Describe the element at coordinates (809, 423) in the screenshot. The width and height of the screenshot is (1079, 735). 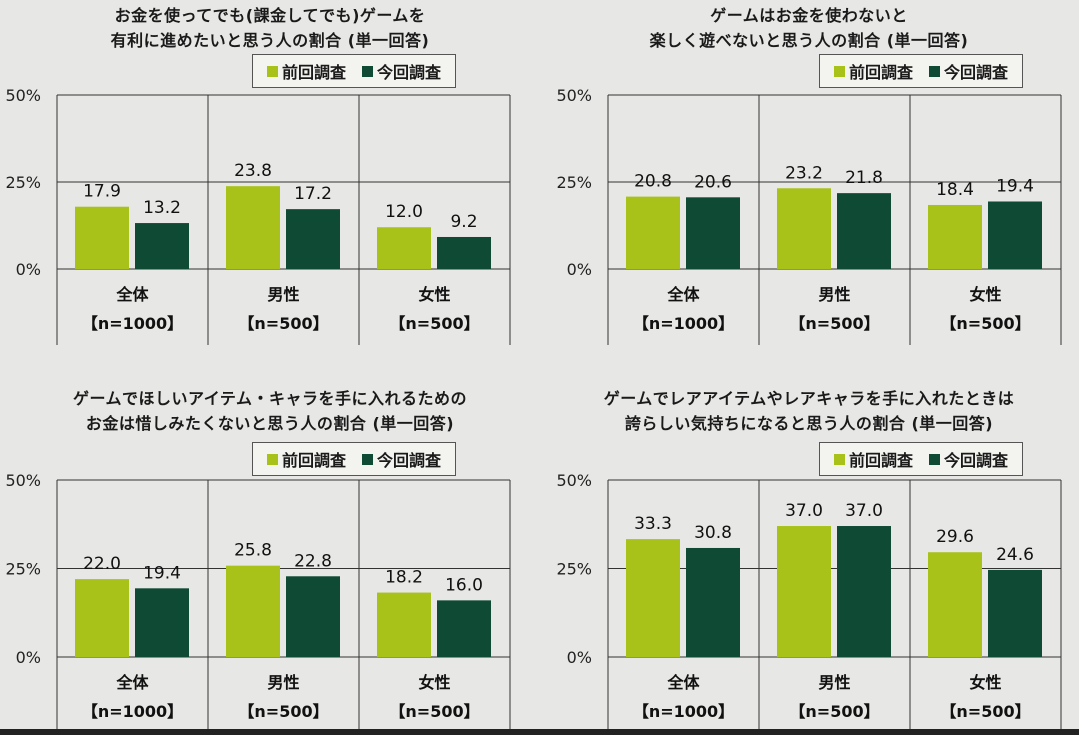
I see `chart-title-line-2: 誇らしい気持ちになると思う人の割合 (単一回答)` at that location.